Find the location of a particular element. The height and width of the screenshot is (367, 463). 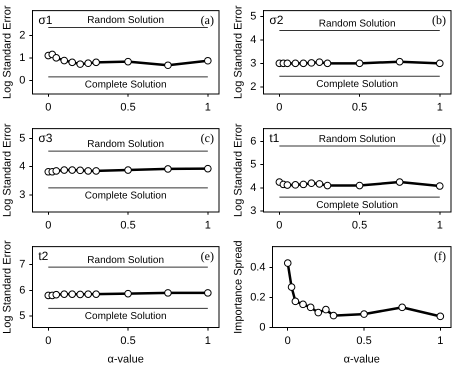

y-tick-label: 7 is located at coordinates (22, 264).